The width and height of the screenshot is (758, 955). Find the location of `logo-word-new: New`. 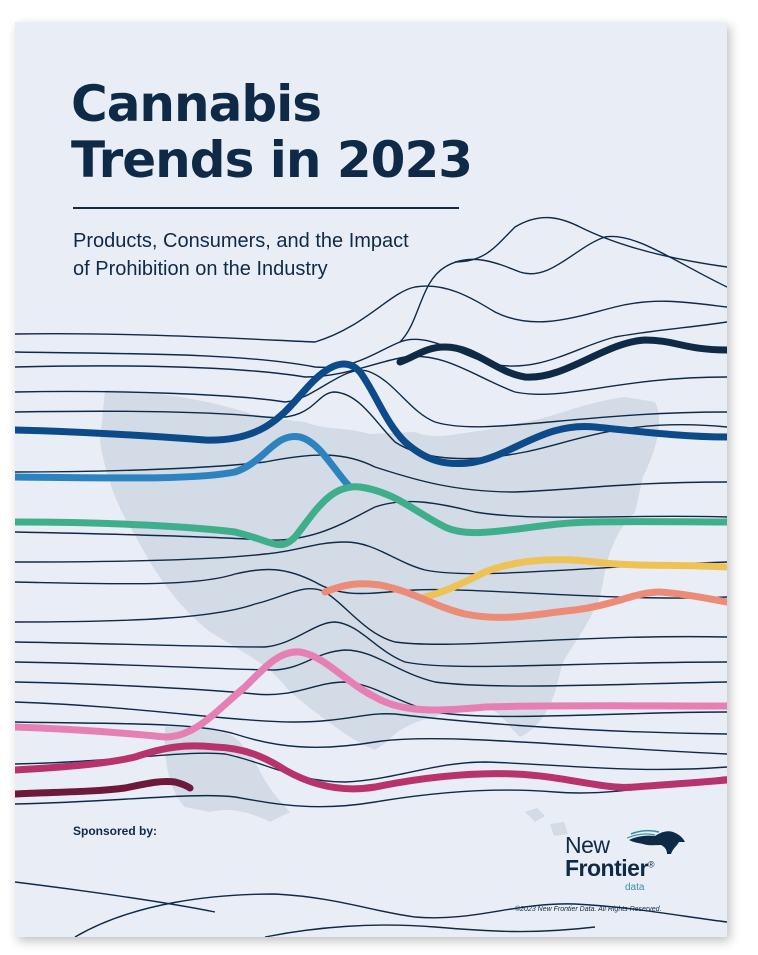

logo-word-new: New is located at coordinates (587, 845).